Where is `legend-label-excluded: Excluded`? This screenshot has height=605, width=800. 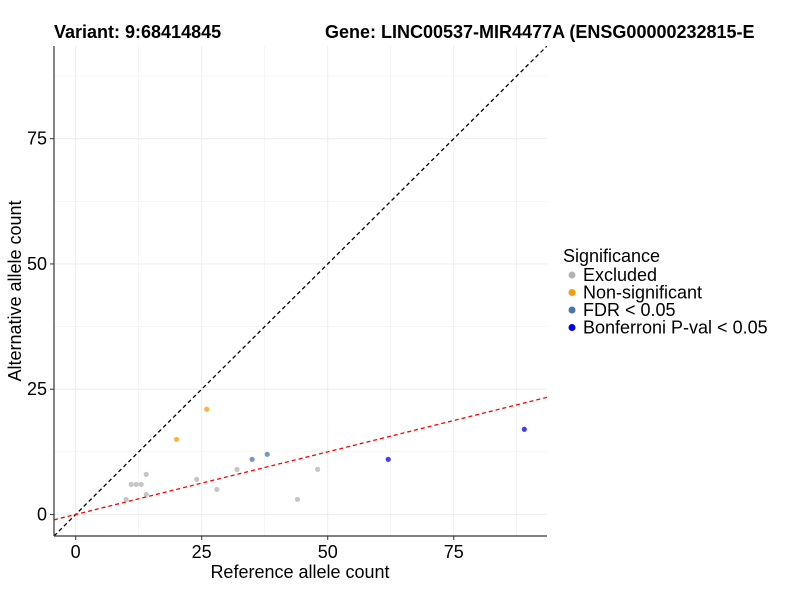 legend-label-excluded: Excluded is located at coordinates (620, 275).